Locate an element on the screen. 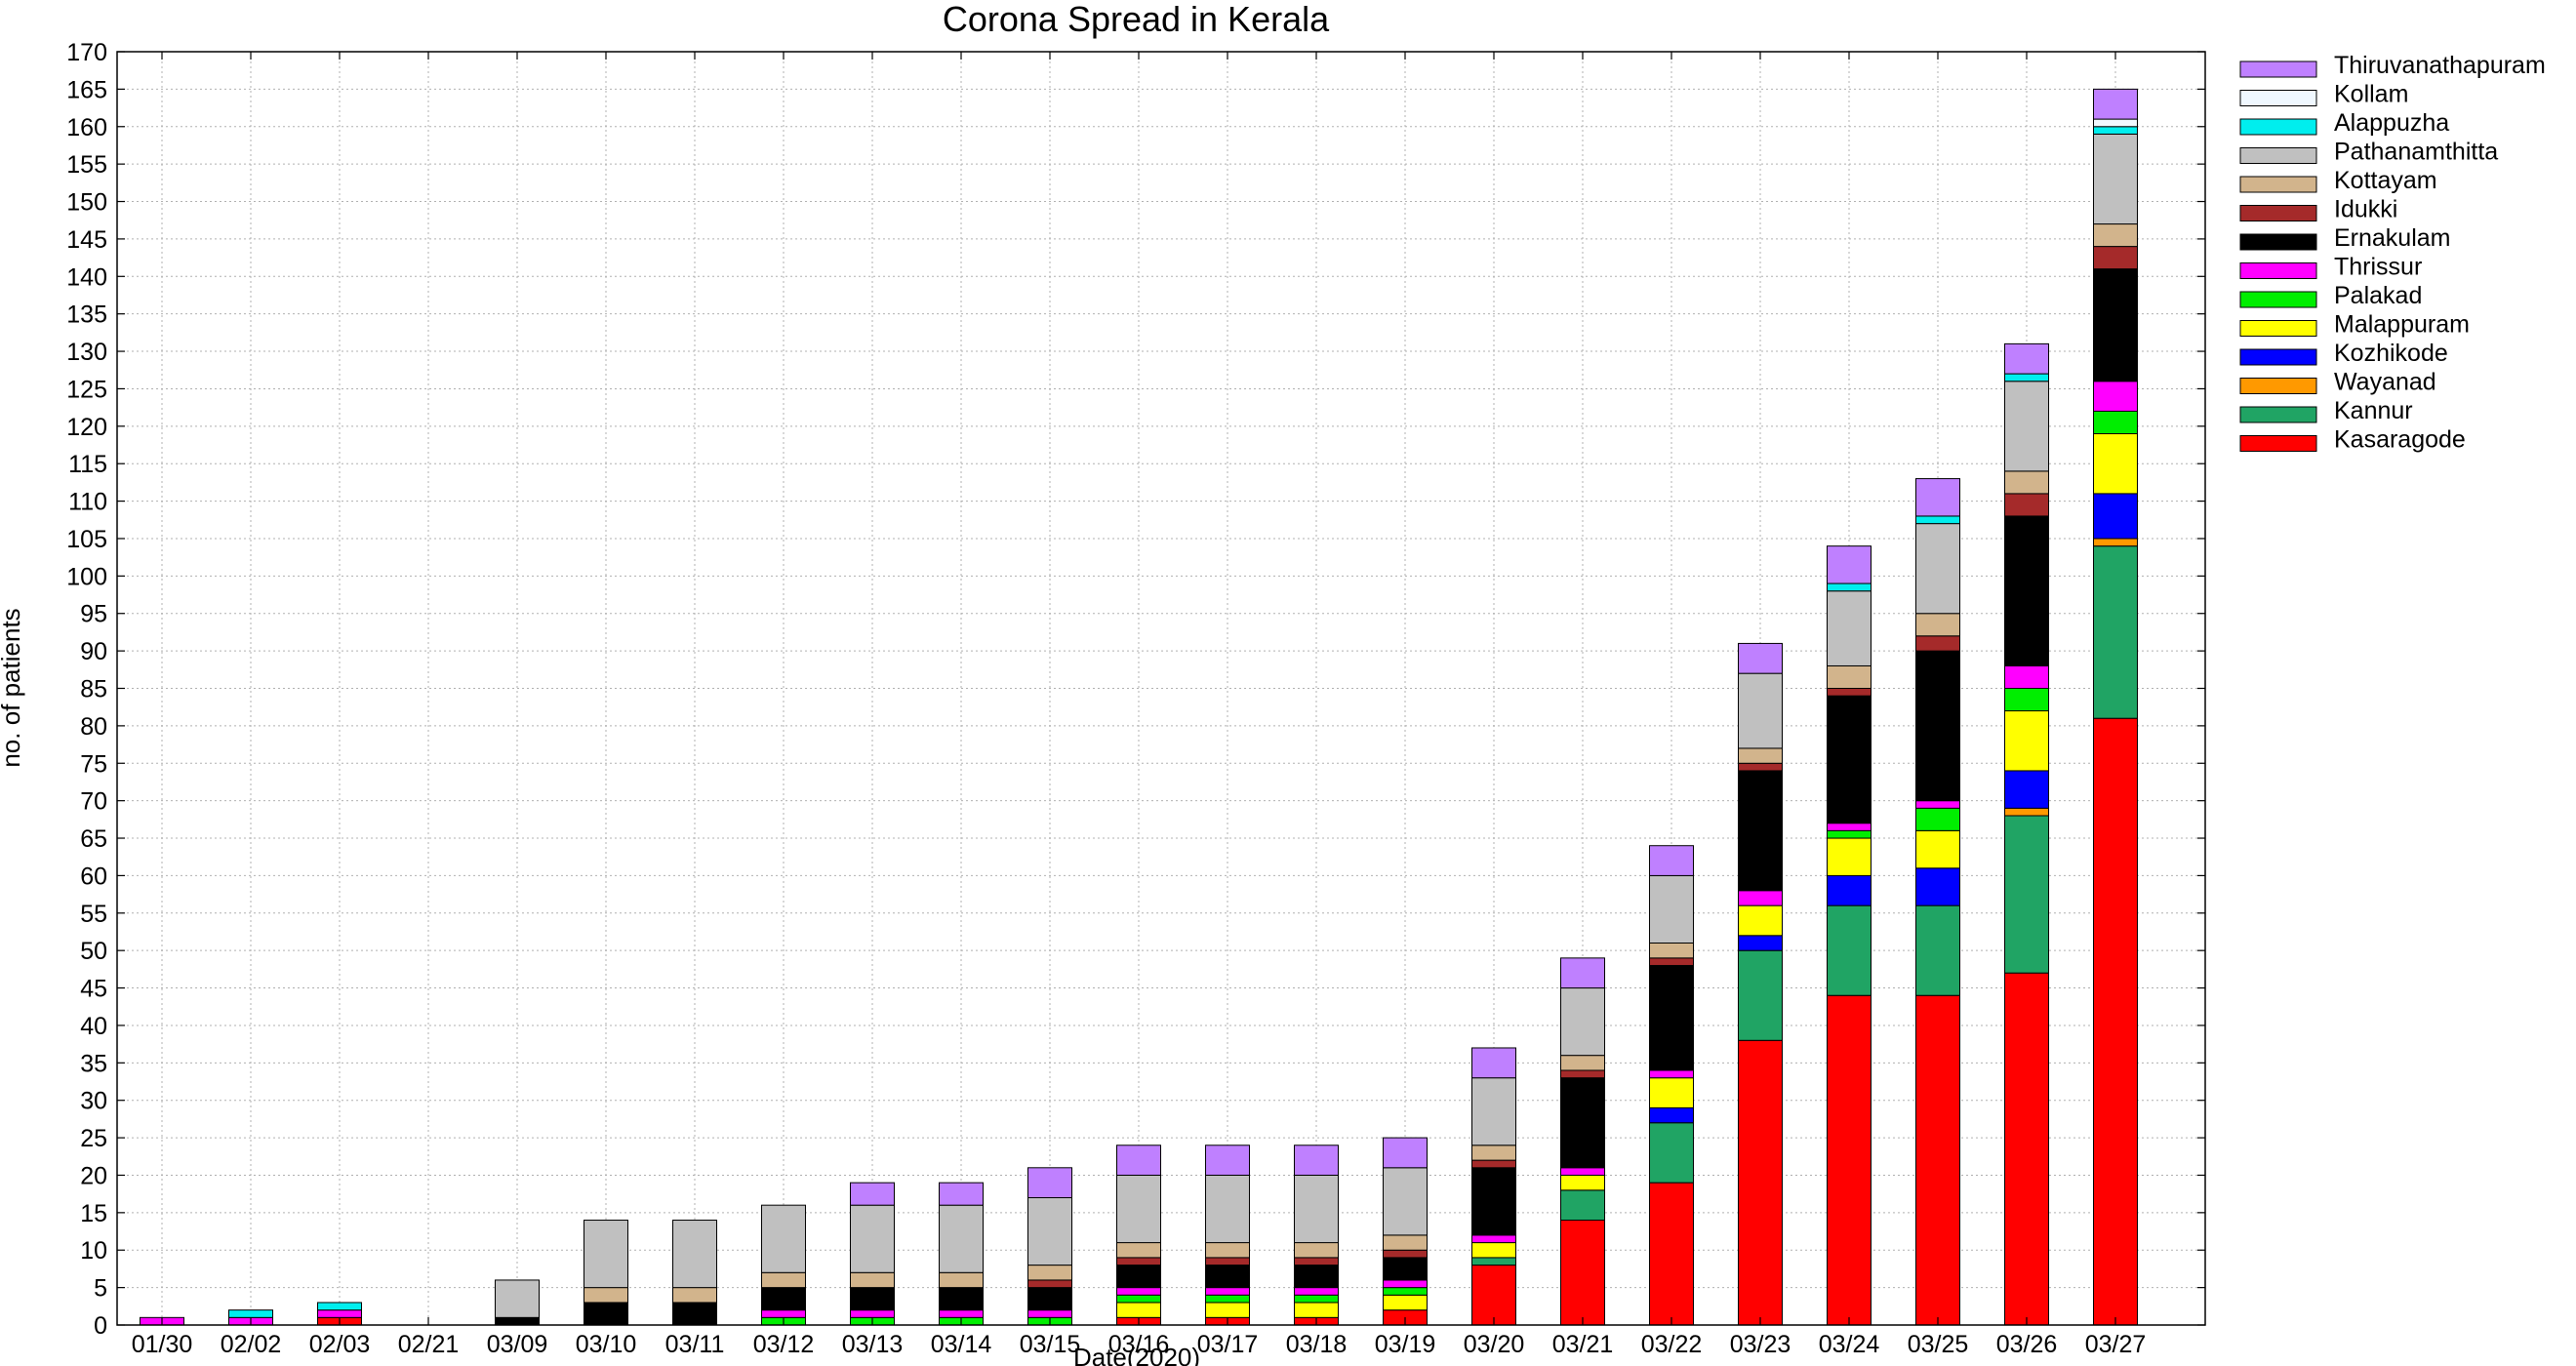  x-tick-label: 03/14 is located at coordinates (961, 1344).